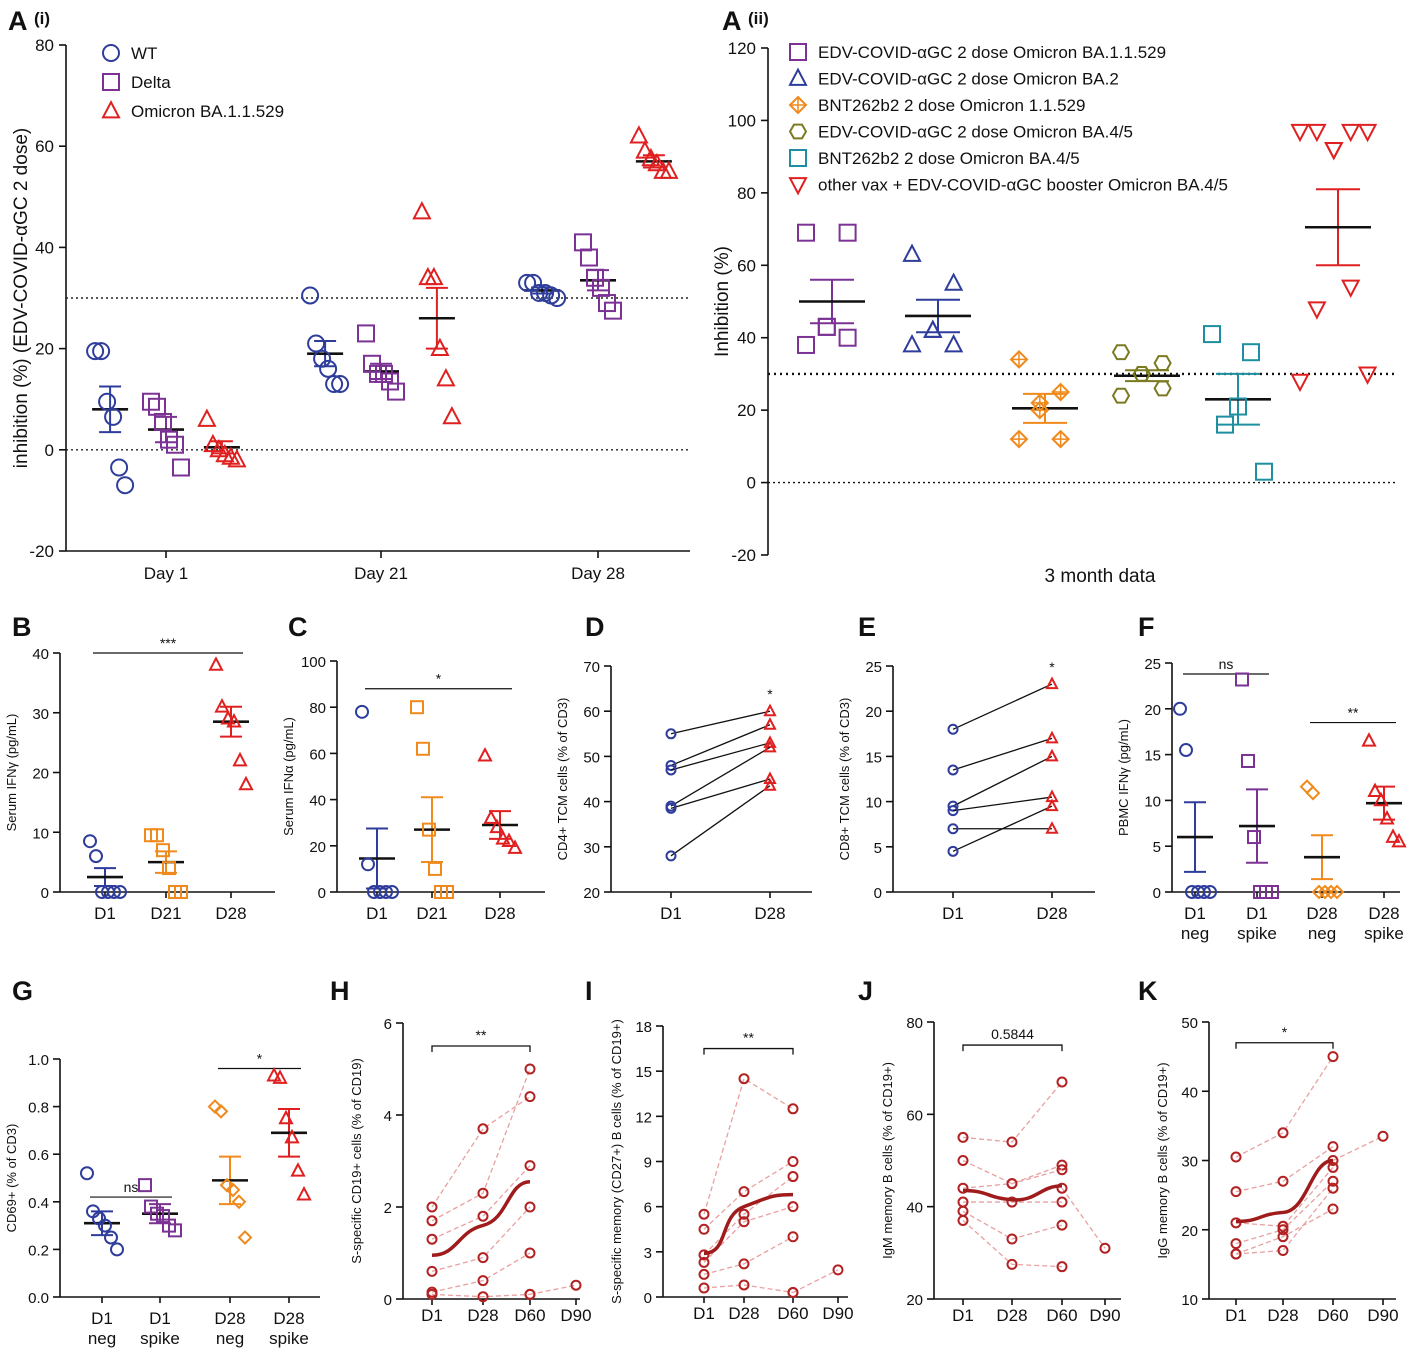 This screenshot has height=1349, width=1417. I want to click on x-tick-label: D1, so click(671, 913).